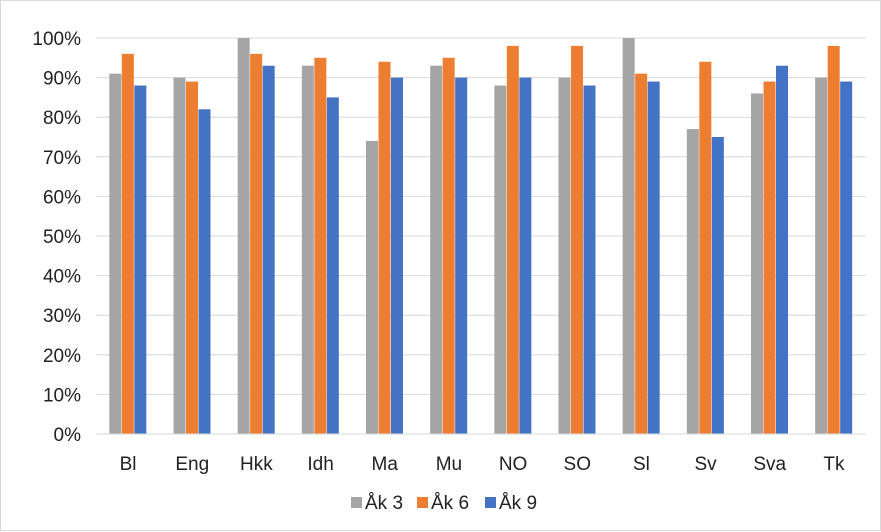 The height and width of the screenshot is (532, 881). I want to click on x-tick-label: Tk, so click(834, 464).